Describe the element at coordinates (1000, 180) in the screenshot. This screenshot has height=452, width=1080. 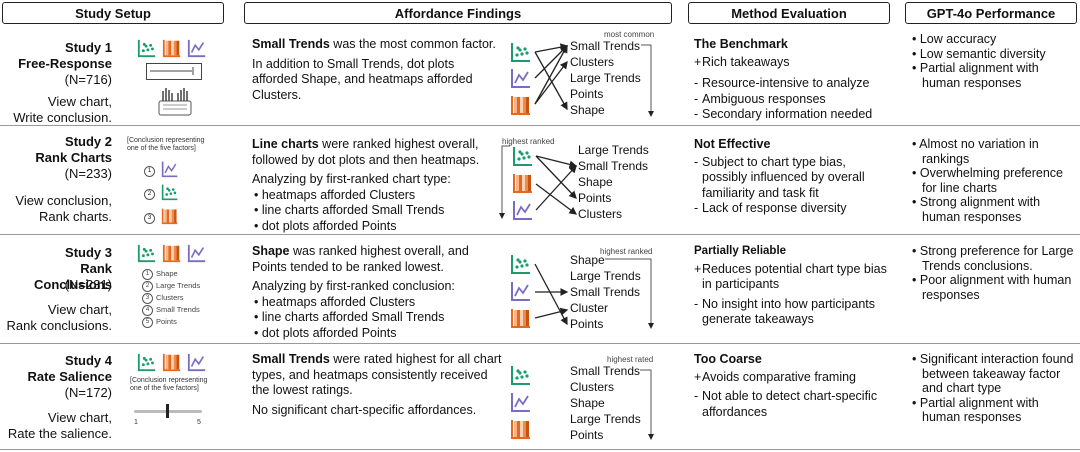
I see `gpt-finding: Overwhelming preference for line charts` at that location.